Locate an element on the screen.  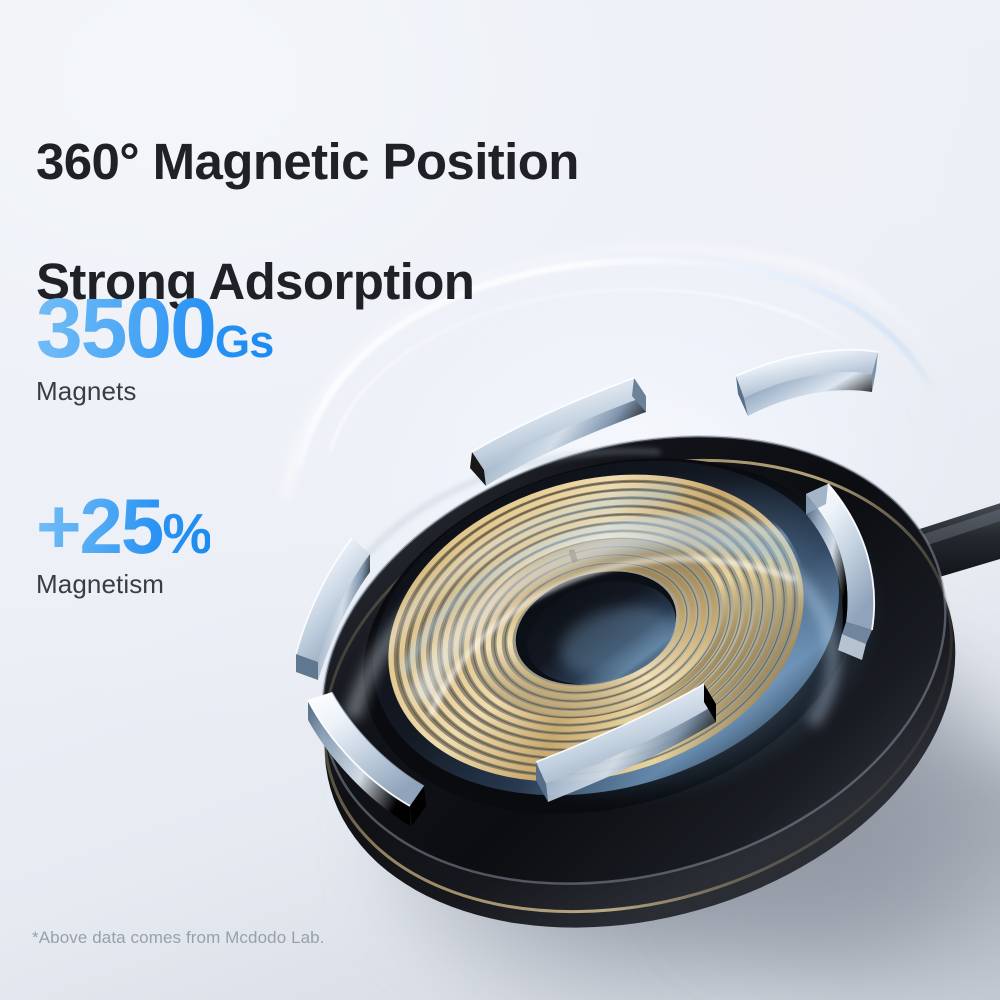
stat-magnets-value: 3500Gs is located at coordinates (154, 328).